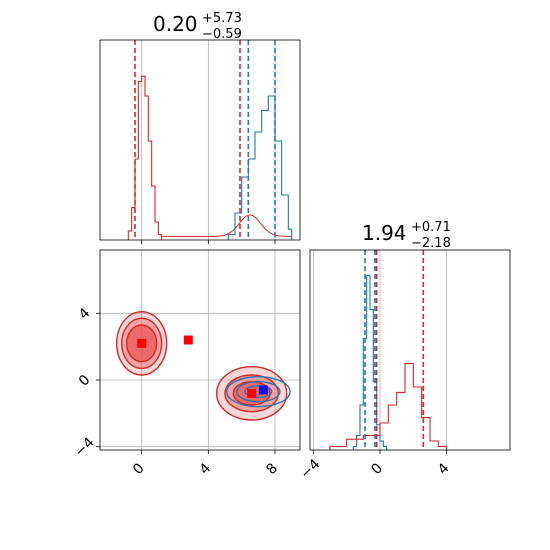  I want to click on y-tick-label: 4, so click(85, 314).